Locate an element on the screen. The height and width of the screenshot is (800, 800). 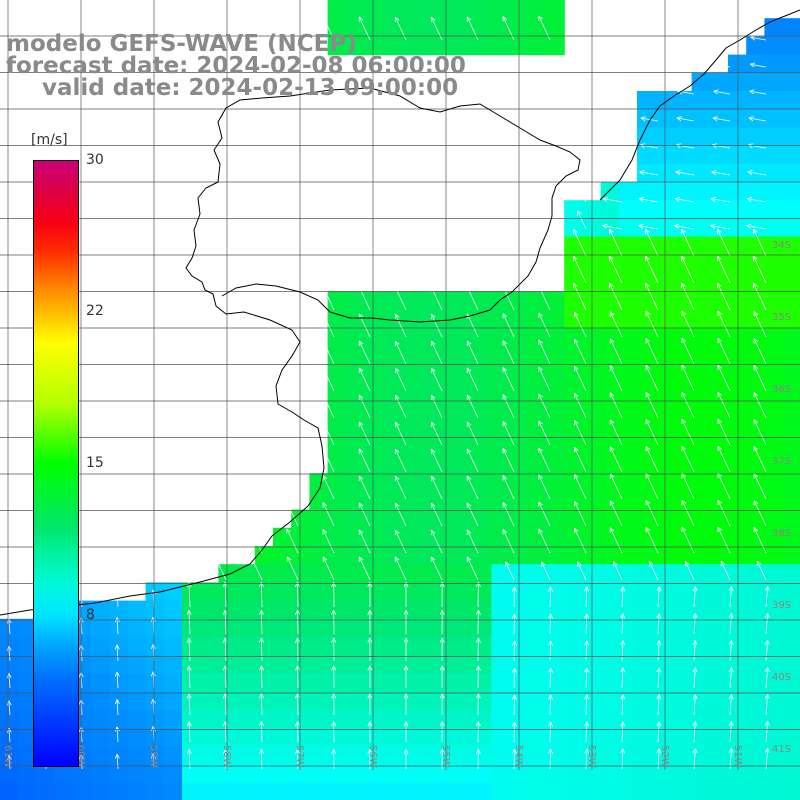
lon-label: 54W is located at coordinates (518, 756).